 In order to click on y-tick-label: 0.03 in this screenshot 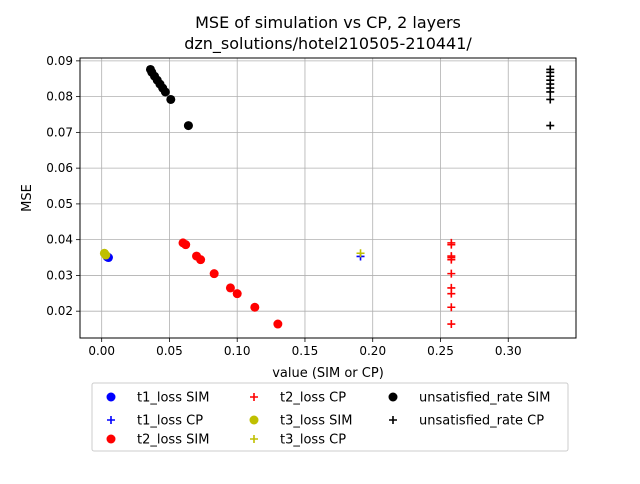, I will do `click(59, 275)`.